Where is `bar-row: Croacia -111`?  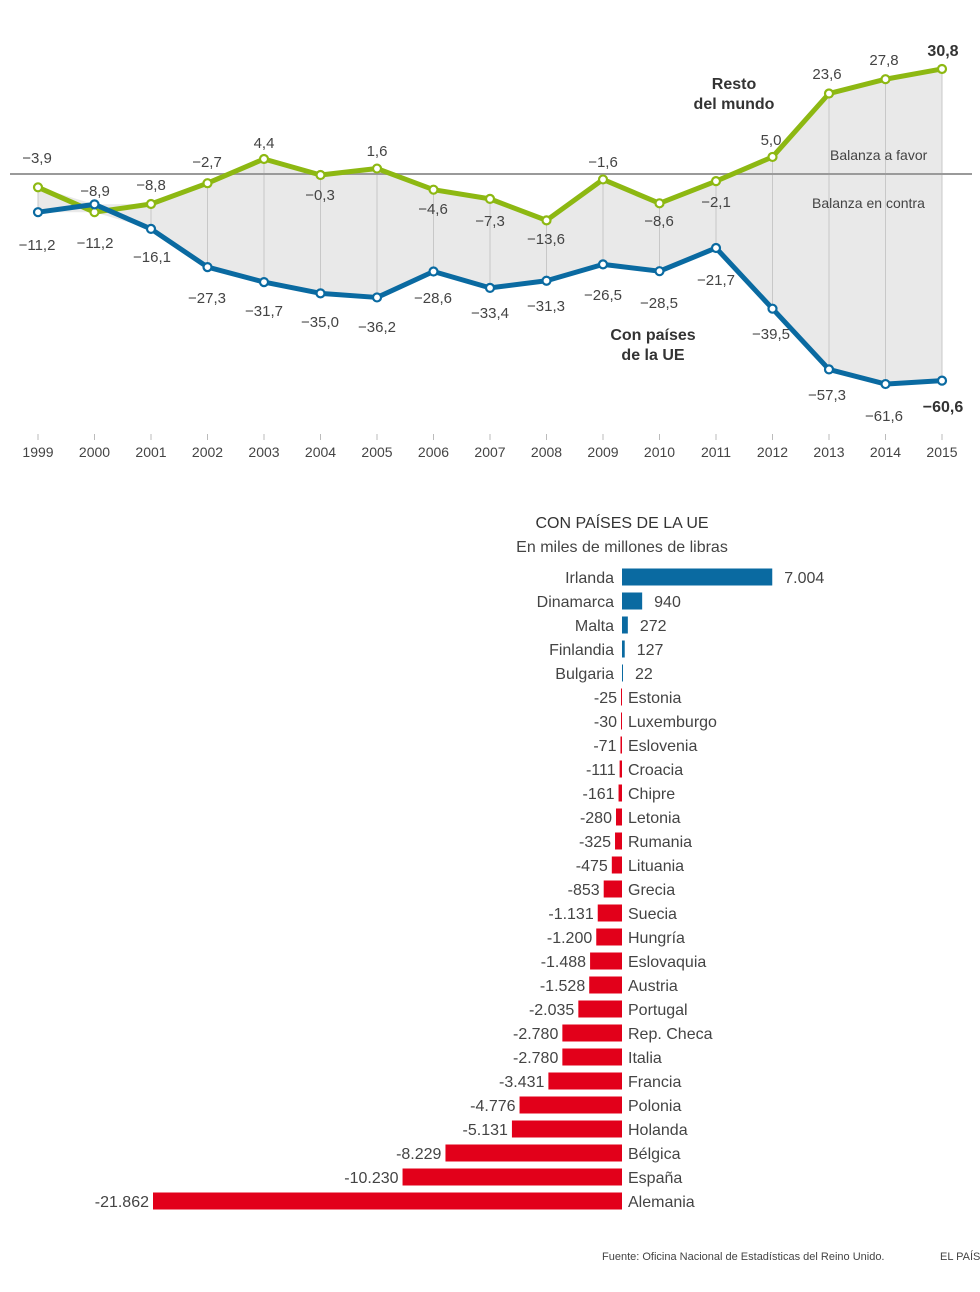
bar-row: Croacia -111 is located at coordinates (634, 769).